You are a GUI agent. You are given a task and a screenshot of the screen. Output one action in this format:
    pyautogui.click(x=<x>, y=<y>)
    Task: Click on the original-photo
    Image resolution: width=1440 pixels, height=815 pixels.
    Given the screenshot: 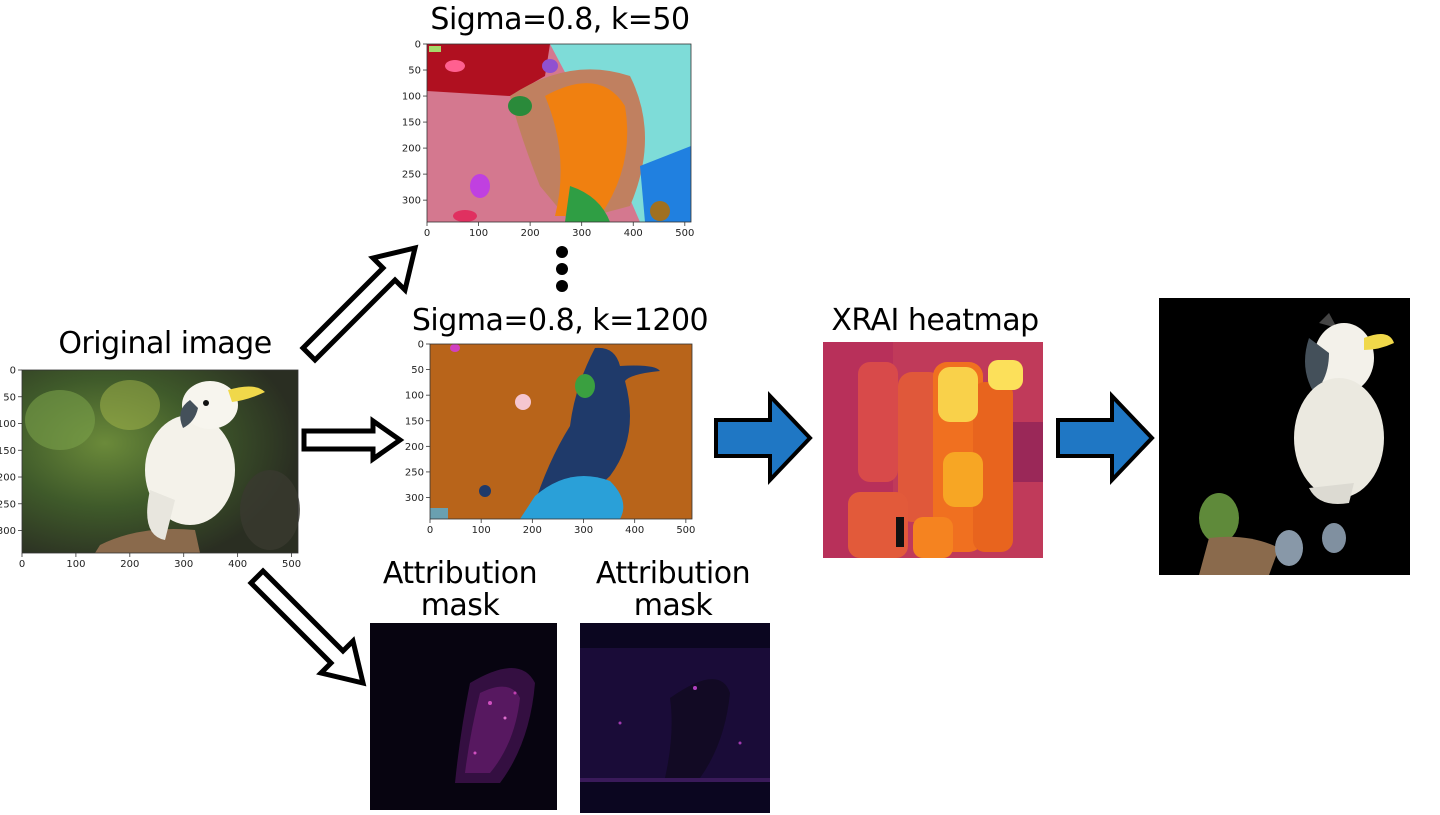 What is the action you would take?
    pyautogui.click(x=161, y=461)
    